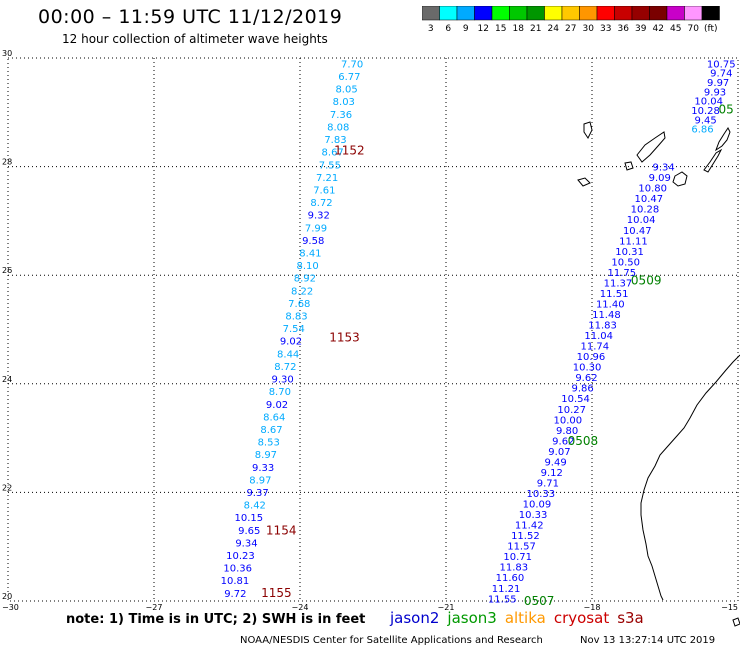 The height and width of the screenshot is (650, 740). Describe the element at coordinates (502, 599) in the screenshot. I see `wave-height-label: 11.55` at that location.